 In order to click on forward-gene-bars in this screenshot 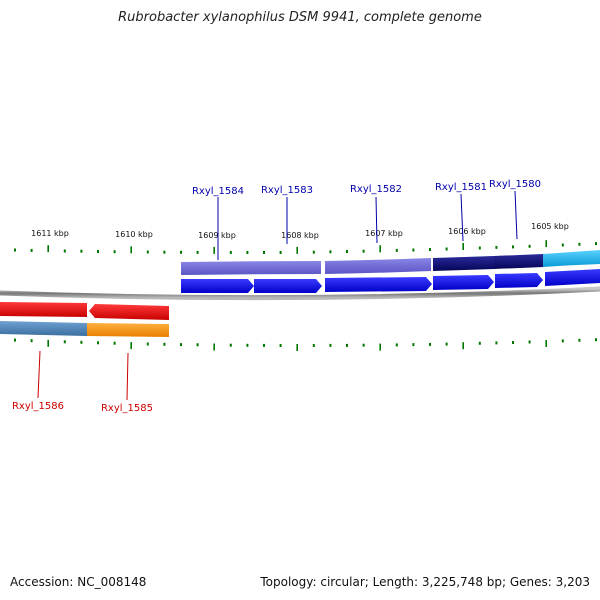, I will do `click(390, 262)`.